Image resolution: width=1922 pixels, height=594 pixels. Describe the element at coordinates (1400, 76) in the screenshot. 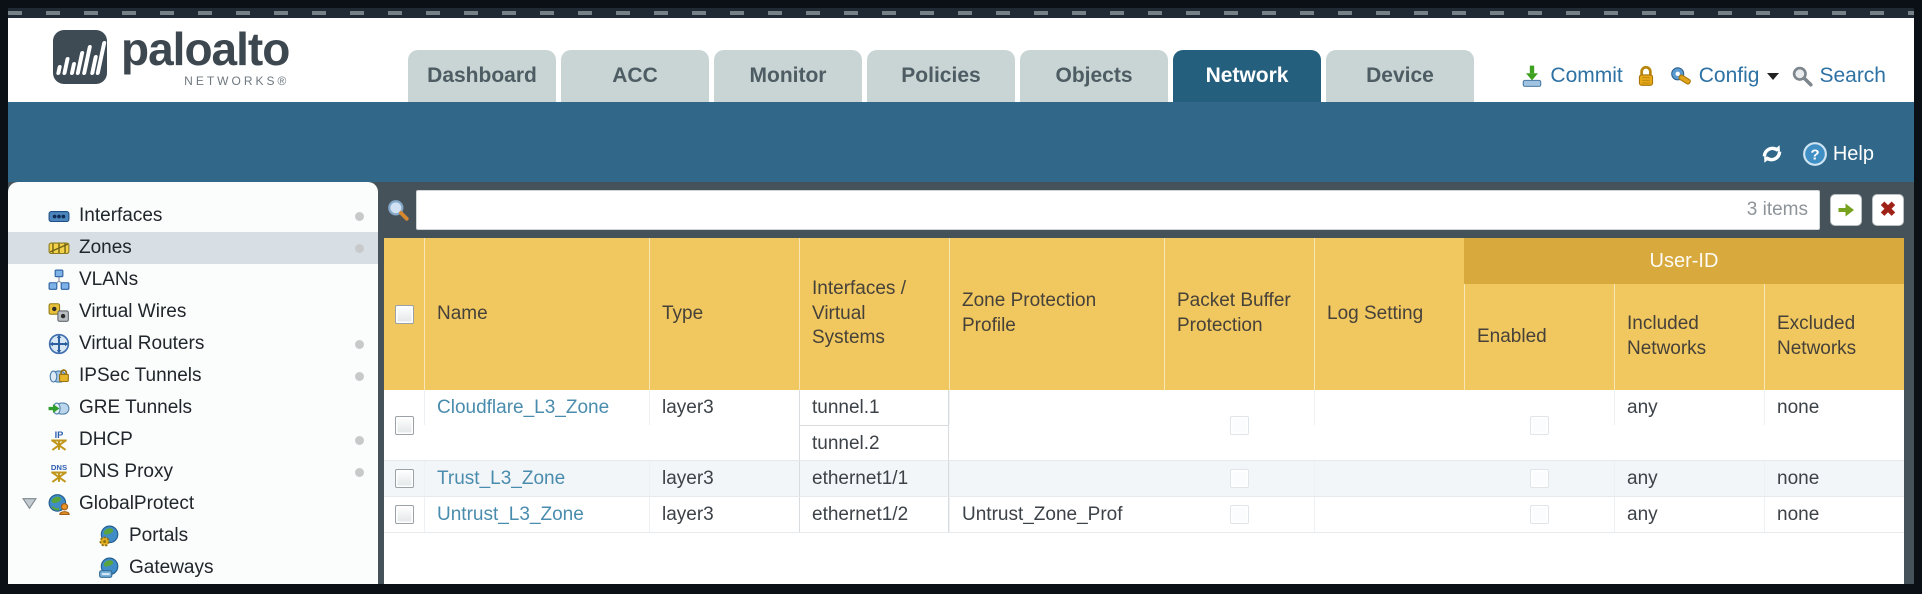

I see `tab-device: Device` at that location.